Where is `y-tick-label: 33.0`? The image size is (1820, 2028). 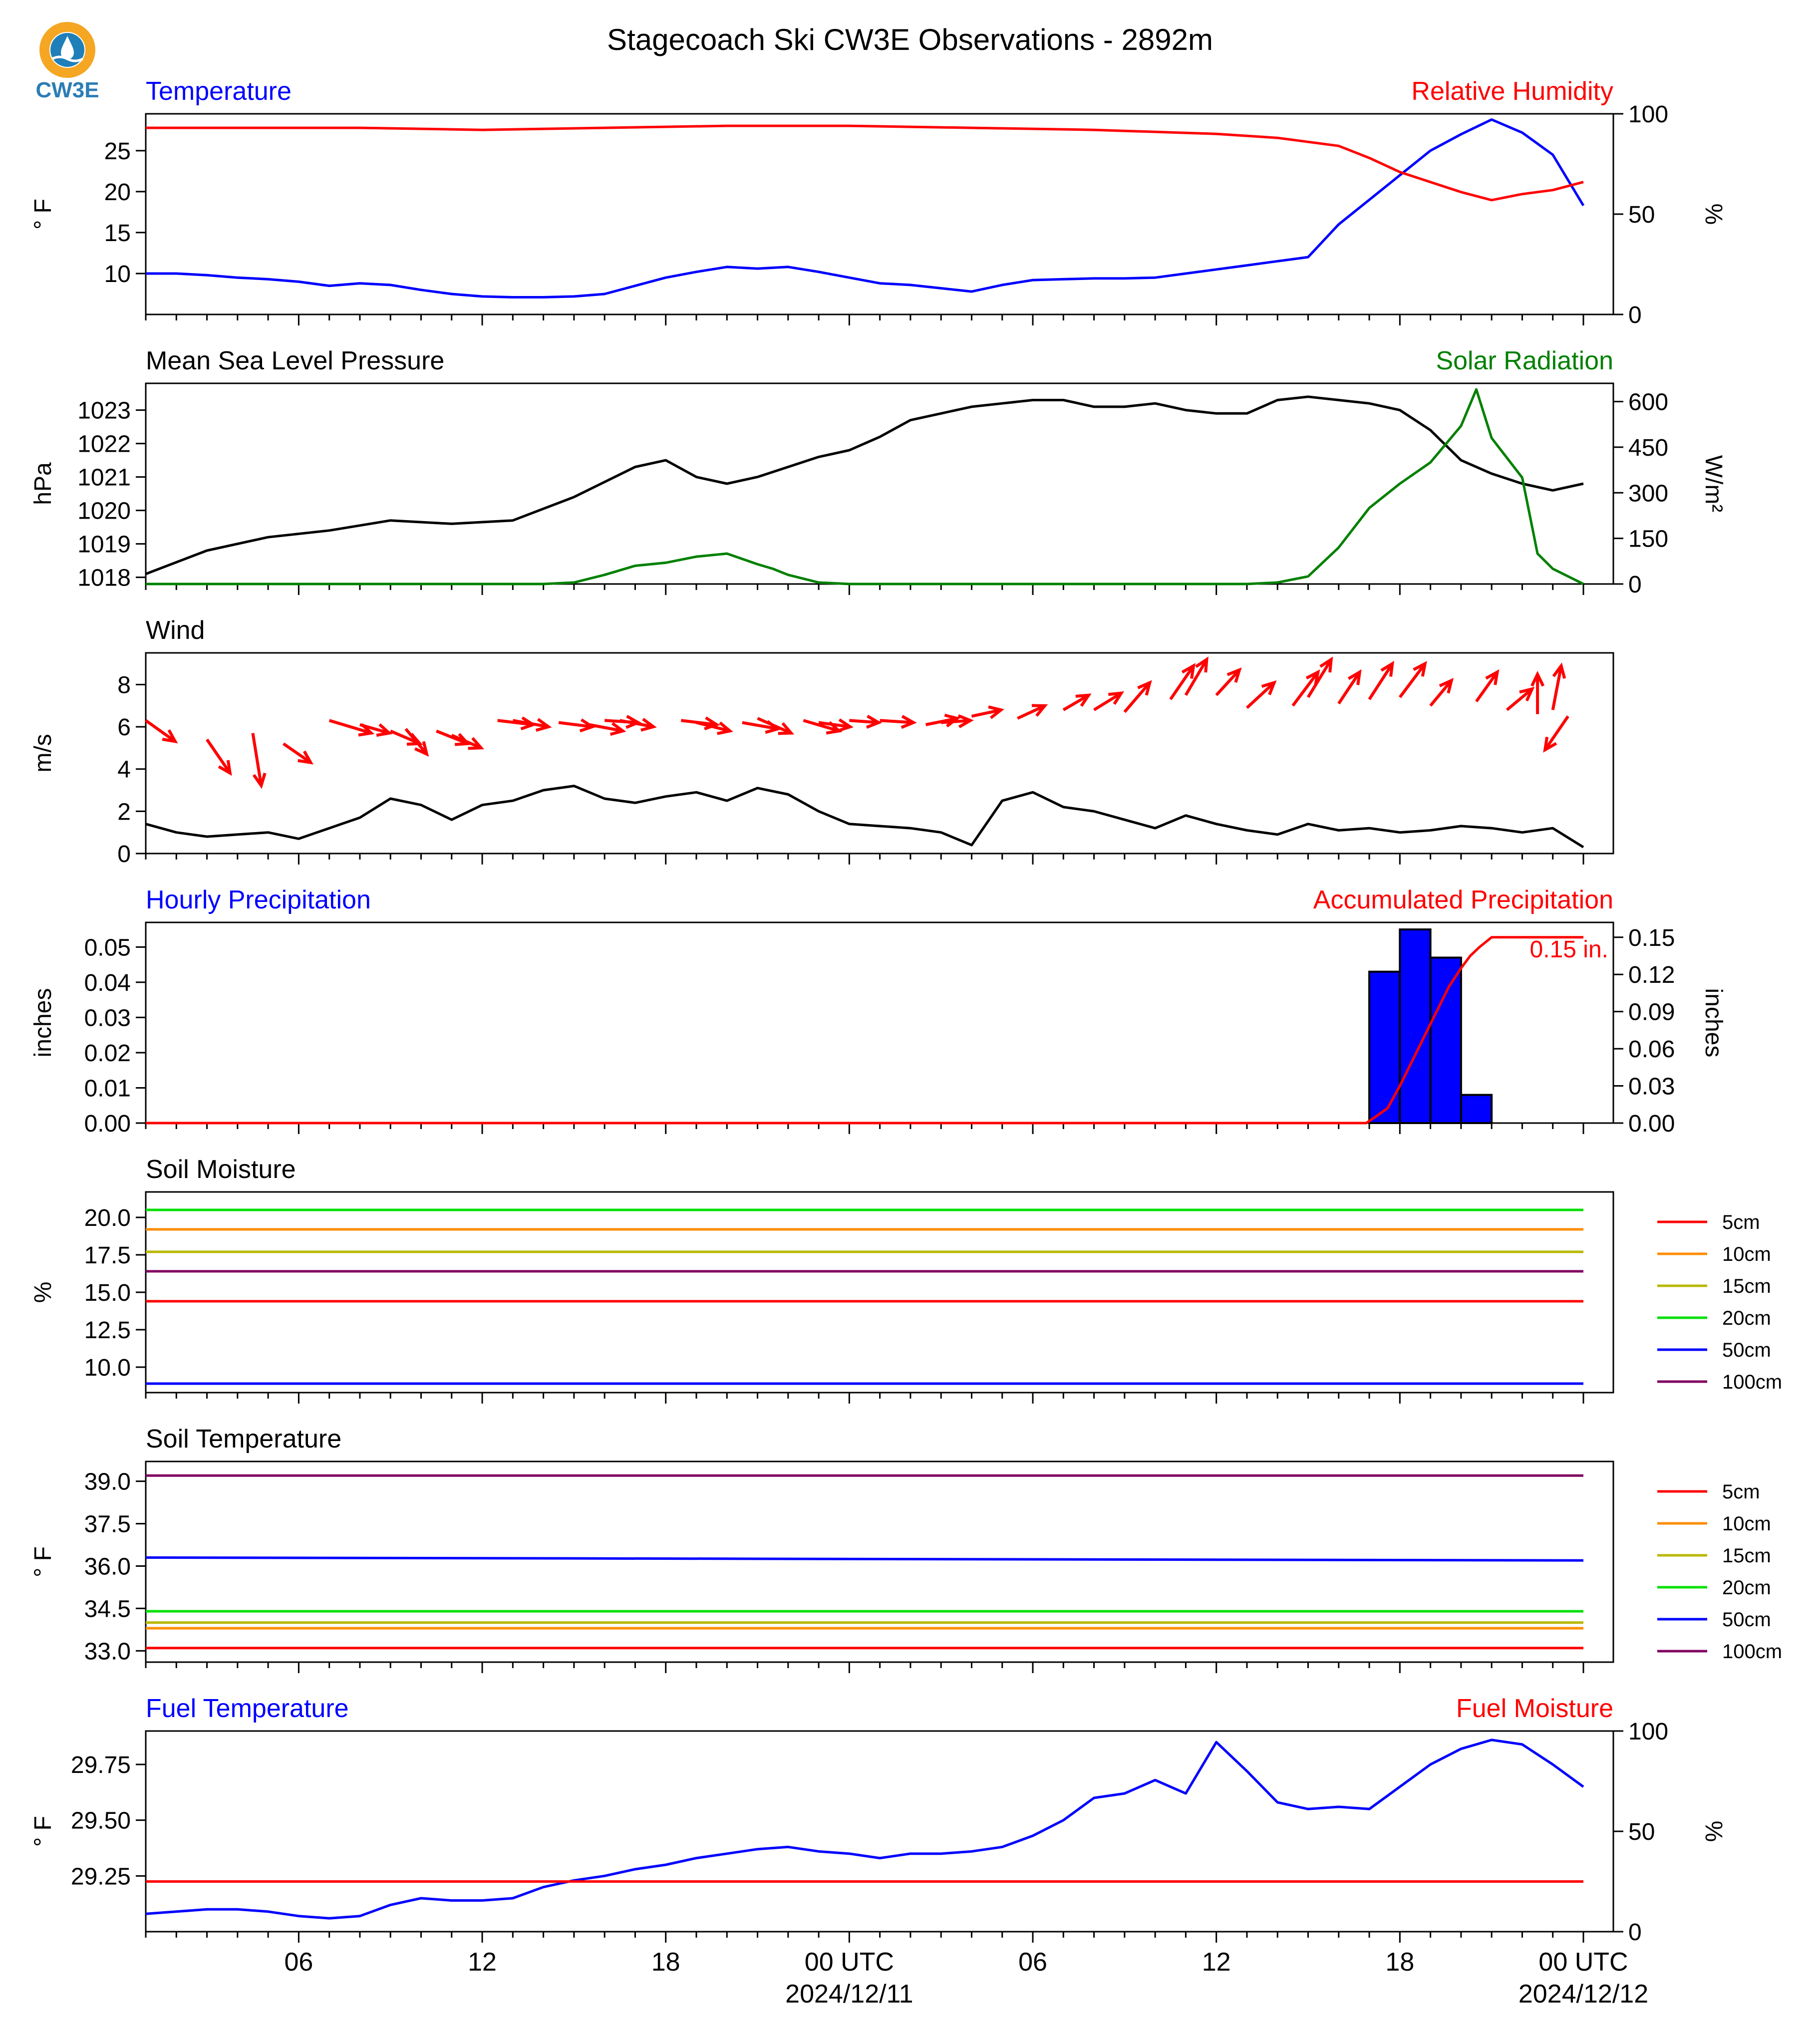 y-tick-label: 33.0 is located at coordinates (107, 1651).